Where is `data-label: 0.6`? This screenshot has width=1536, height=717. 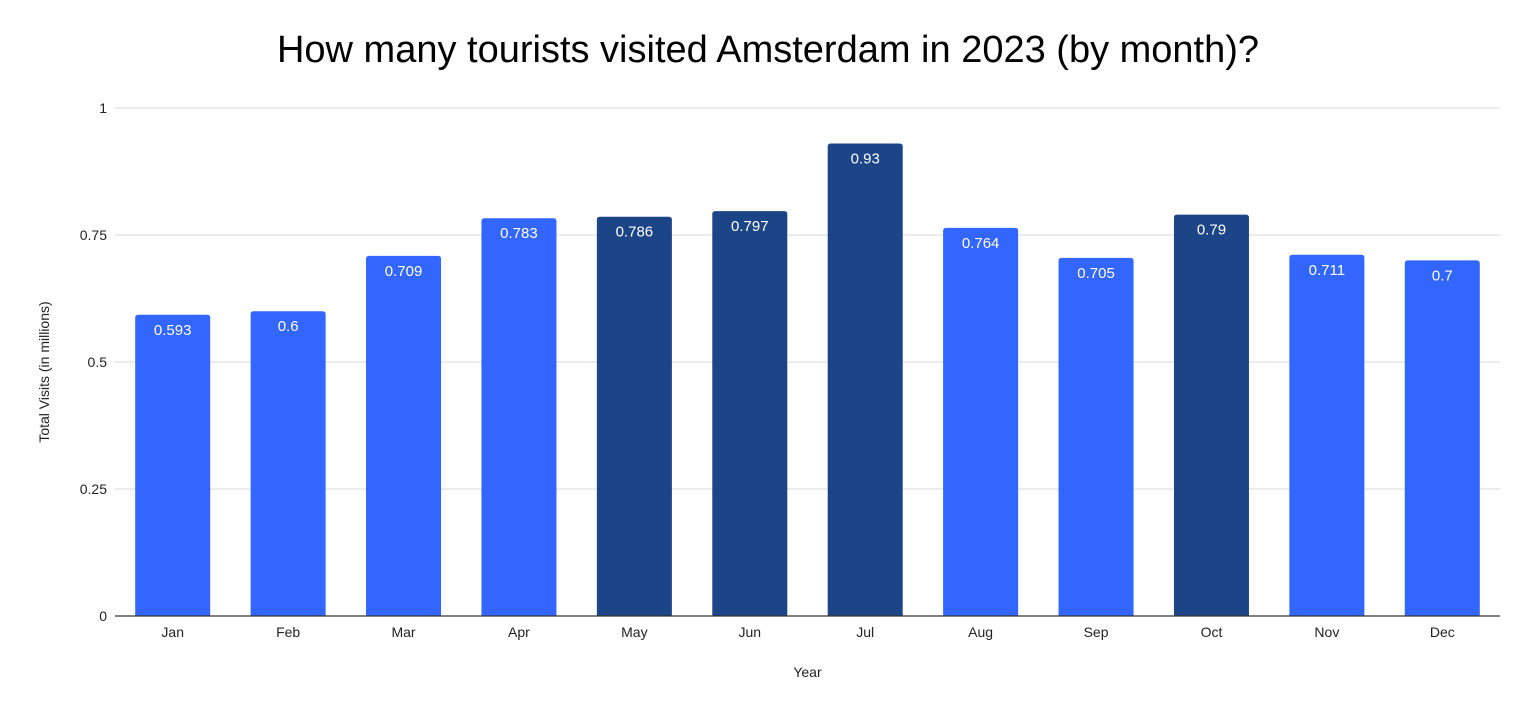
data-label: 0.6 is located at coordinates (288, 326).